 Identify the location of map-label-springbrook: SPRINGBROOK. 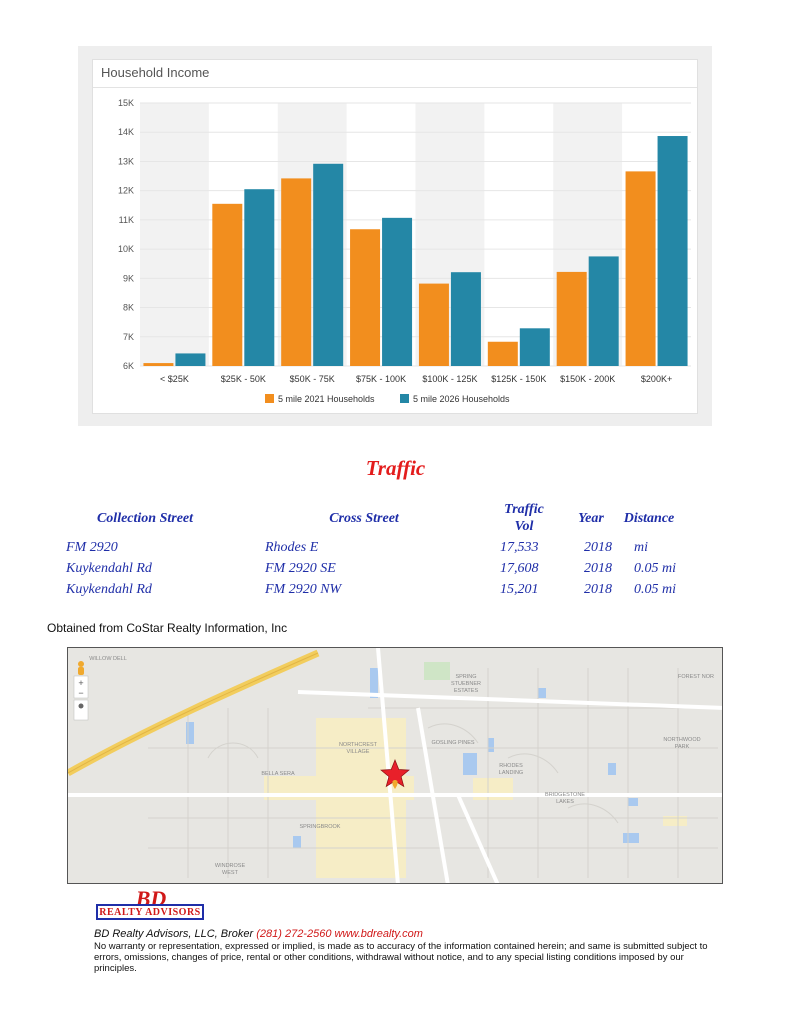
(320, 827).